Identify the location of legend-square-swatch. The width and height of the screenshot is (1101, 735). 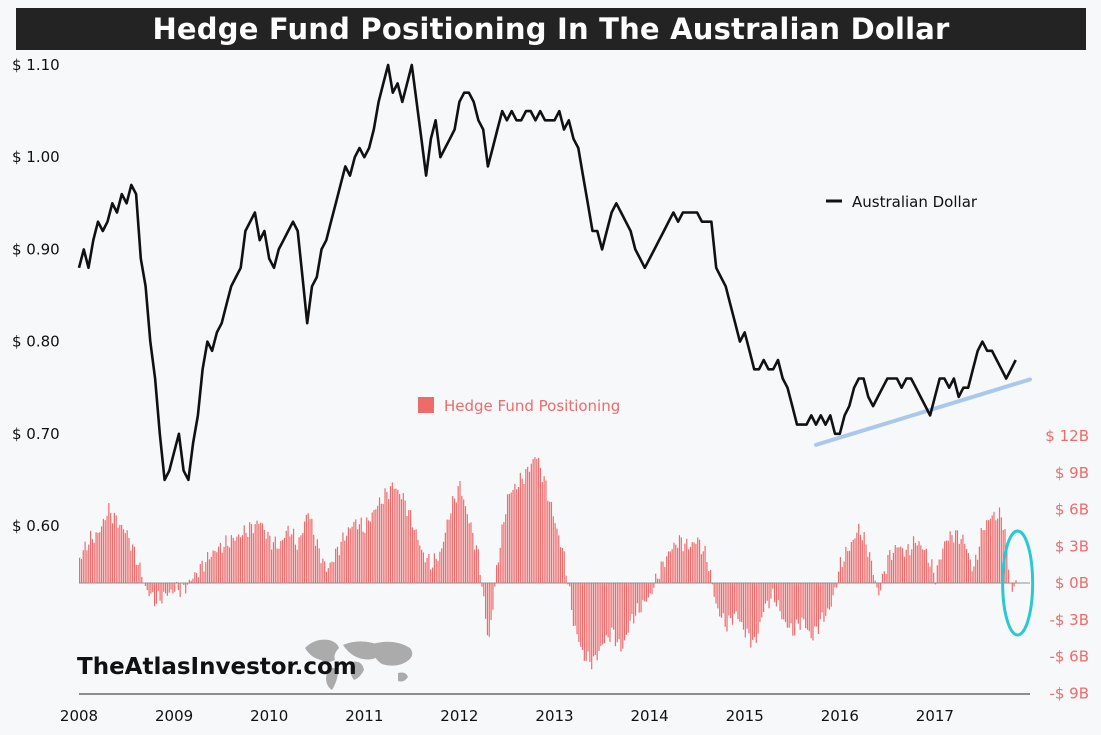
(426, 405).